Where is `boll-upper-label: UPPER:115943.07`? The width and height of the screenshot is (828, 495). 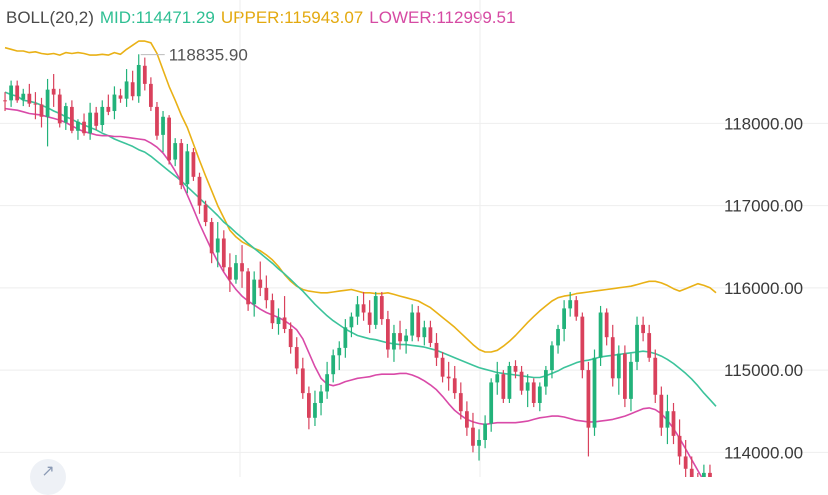
boll-upper-label: UPPER:115943.07 is located at coordinates (292, 17).